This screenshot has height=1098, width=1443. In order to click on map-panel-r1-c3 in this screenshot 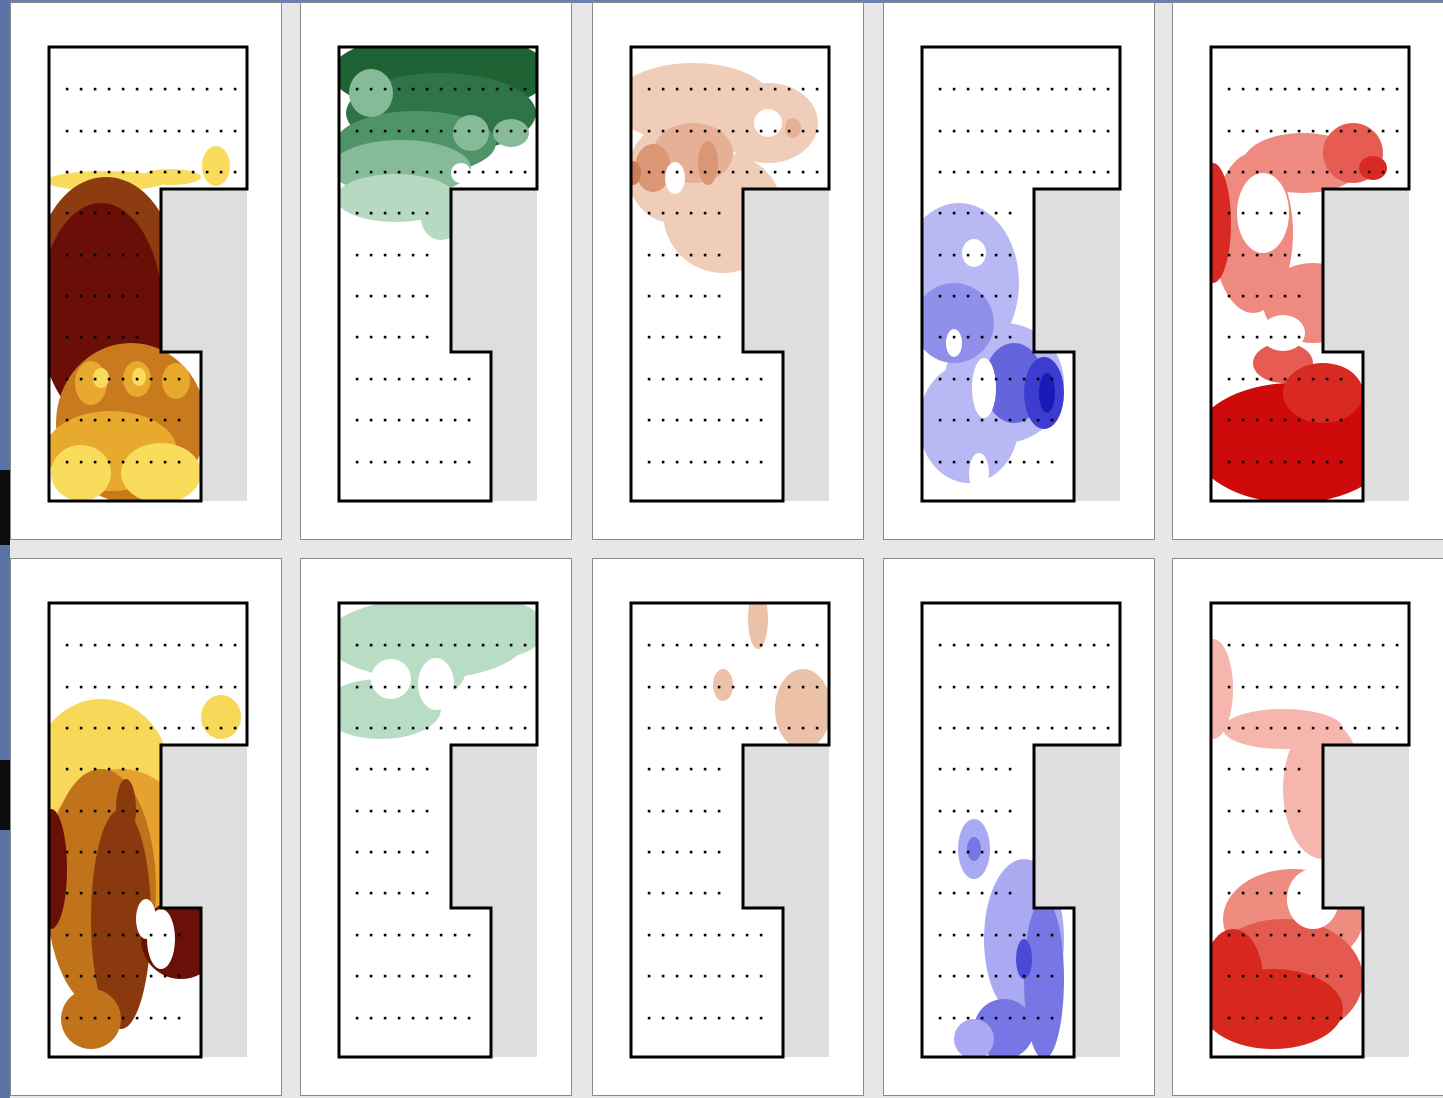, I will do `click(728, 271)`.